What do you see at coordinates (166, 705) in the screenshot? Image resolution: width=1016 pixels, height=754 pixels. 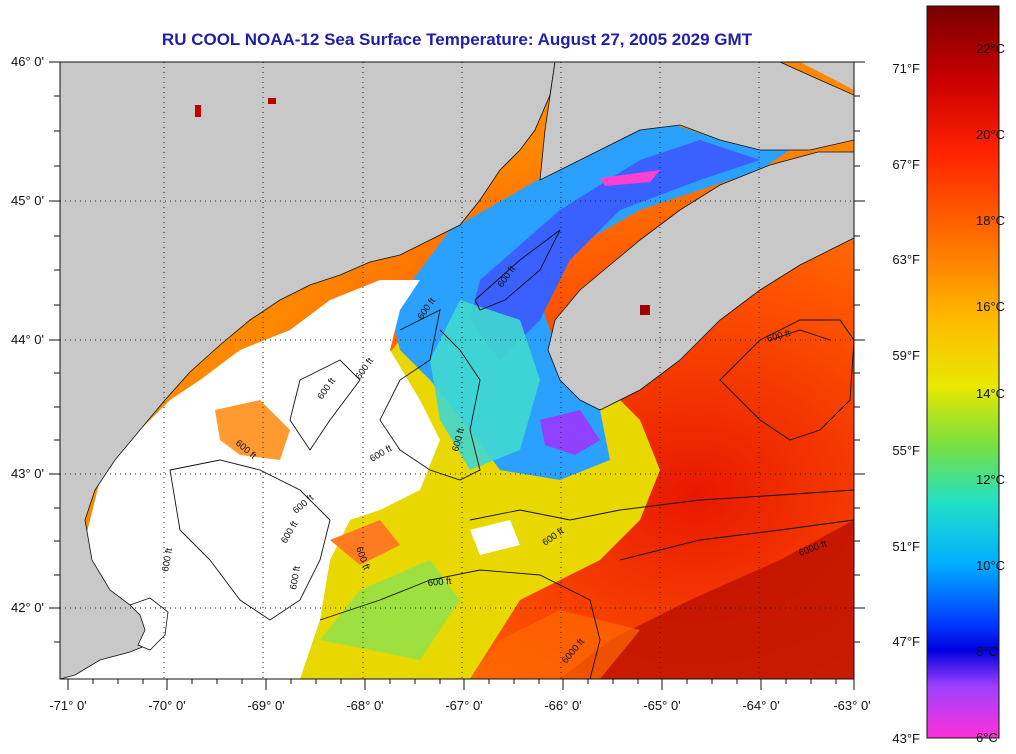 I see `lon-tick-label: -70° 0'` at bounding box center [166, 705].